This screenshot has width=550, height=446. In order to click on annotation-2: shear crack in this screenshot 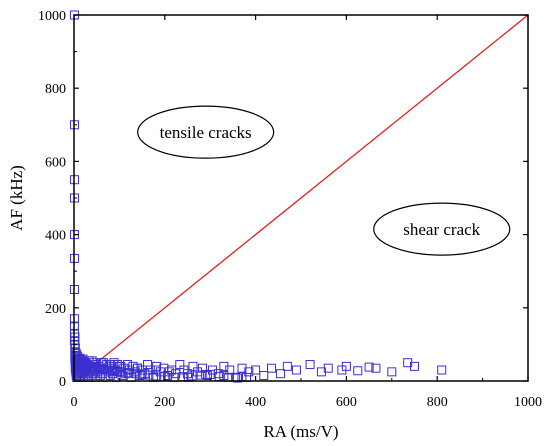, I will do `click(442, 229)`.